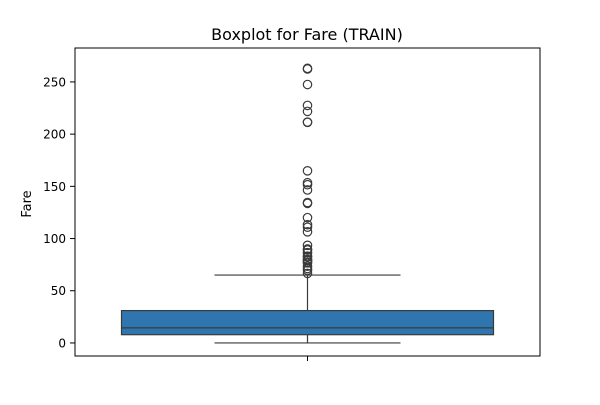 This screenshot has width=600, height=405. What do you see at coordinates (62, 343) in the screenshot?
I see `y-tick-label: 0` at bounding box center [62, 343].